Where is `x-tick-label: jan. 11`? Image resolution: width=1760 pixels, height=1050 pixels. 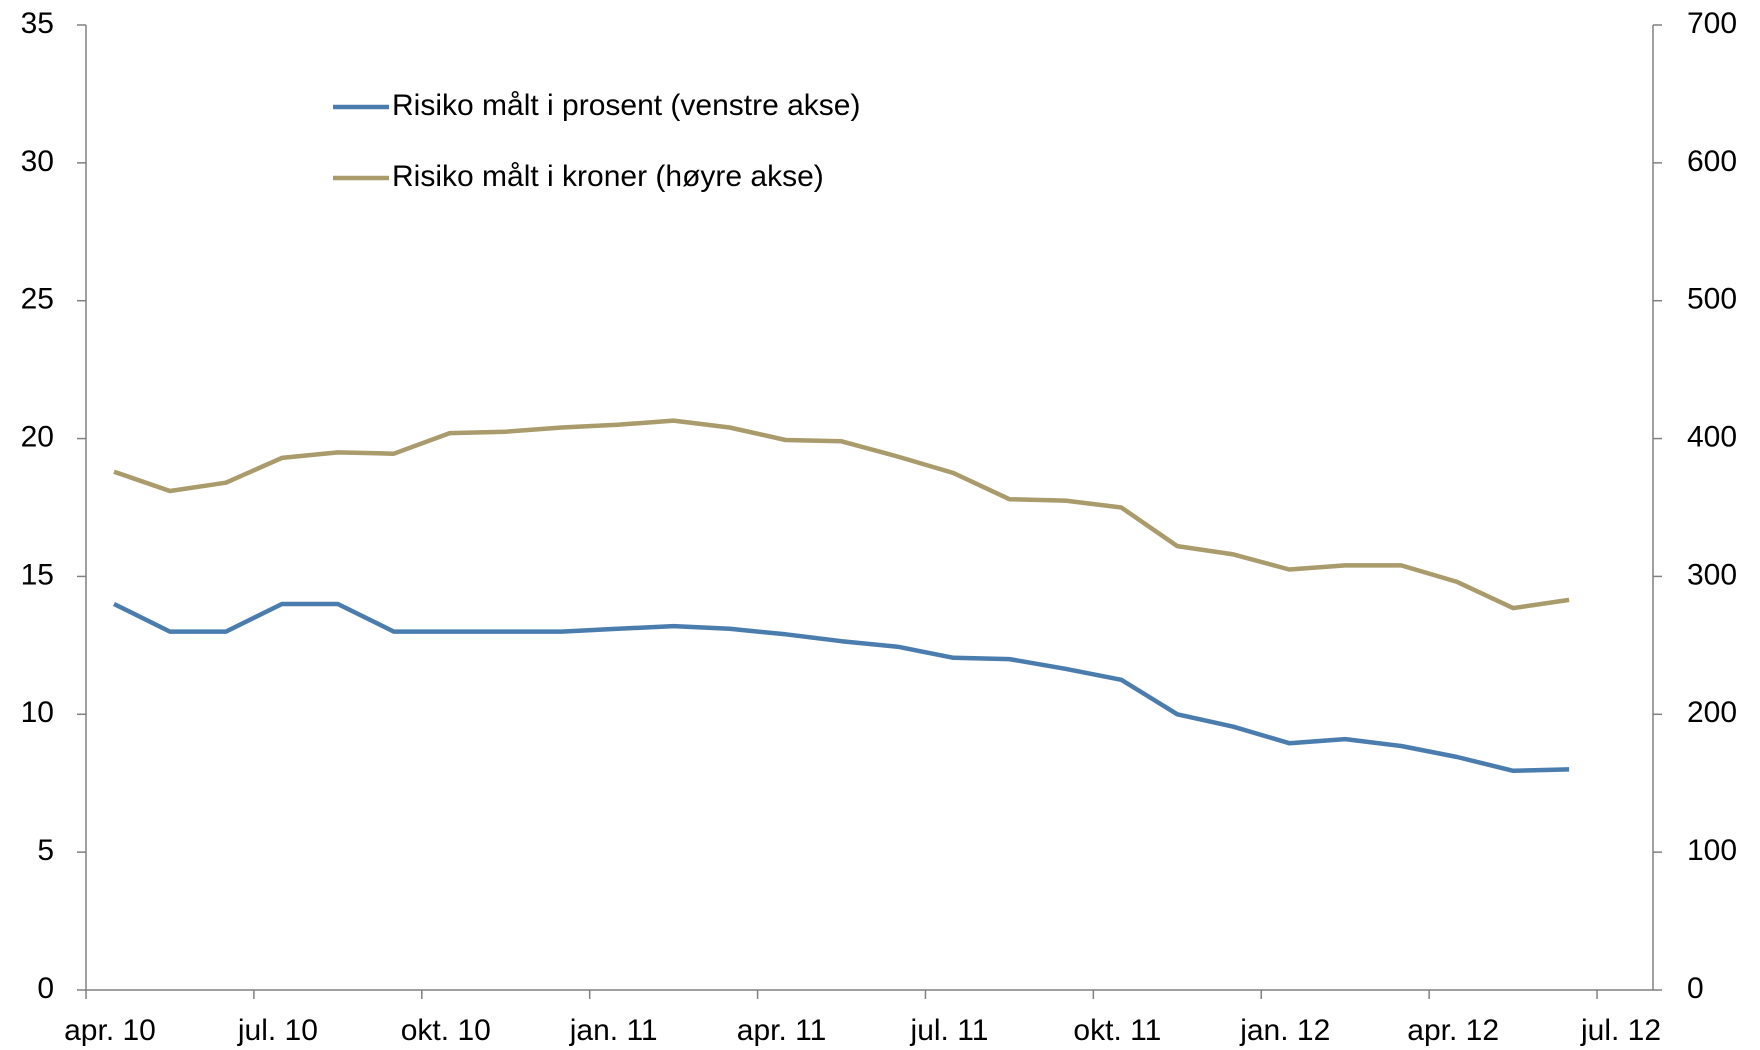 x-tick-label: jan. 11 is located at coordinates (613, 1030).